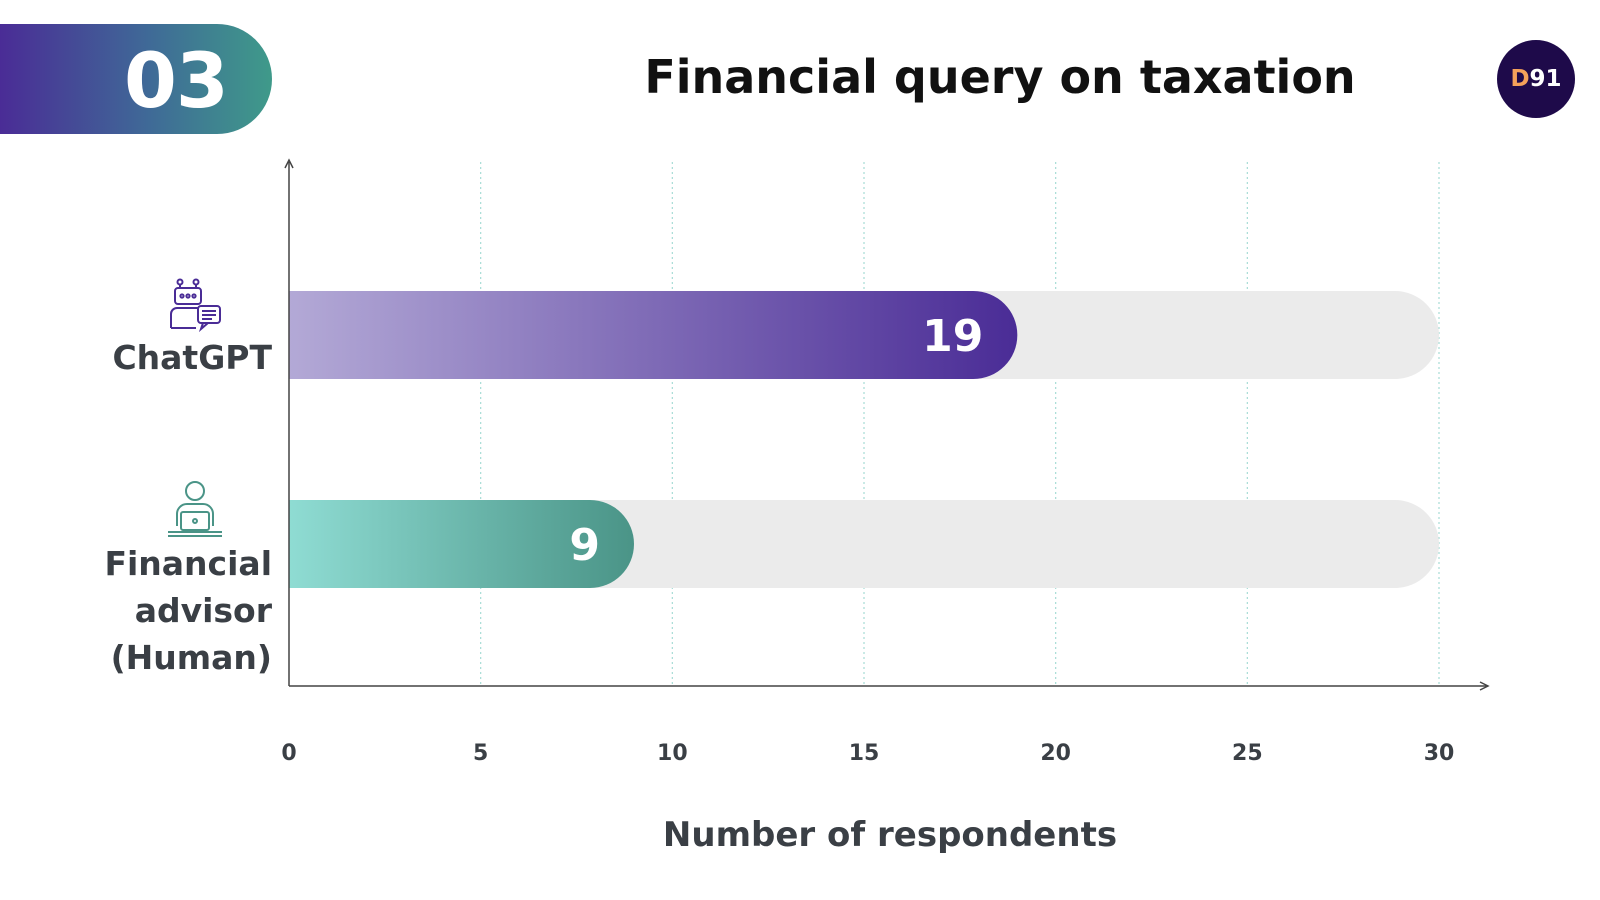  I want to click on chart-title: Financial query on taxation, so click(1000, 77).